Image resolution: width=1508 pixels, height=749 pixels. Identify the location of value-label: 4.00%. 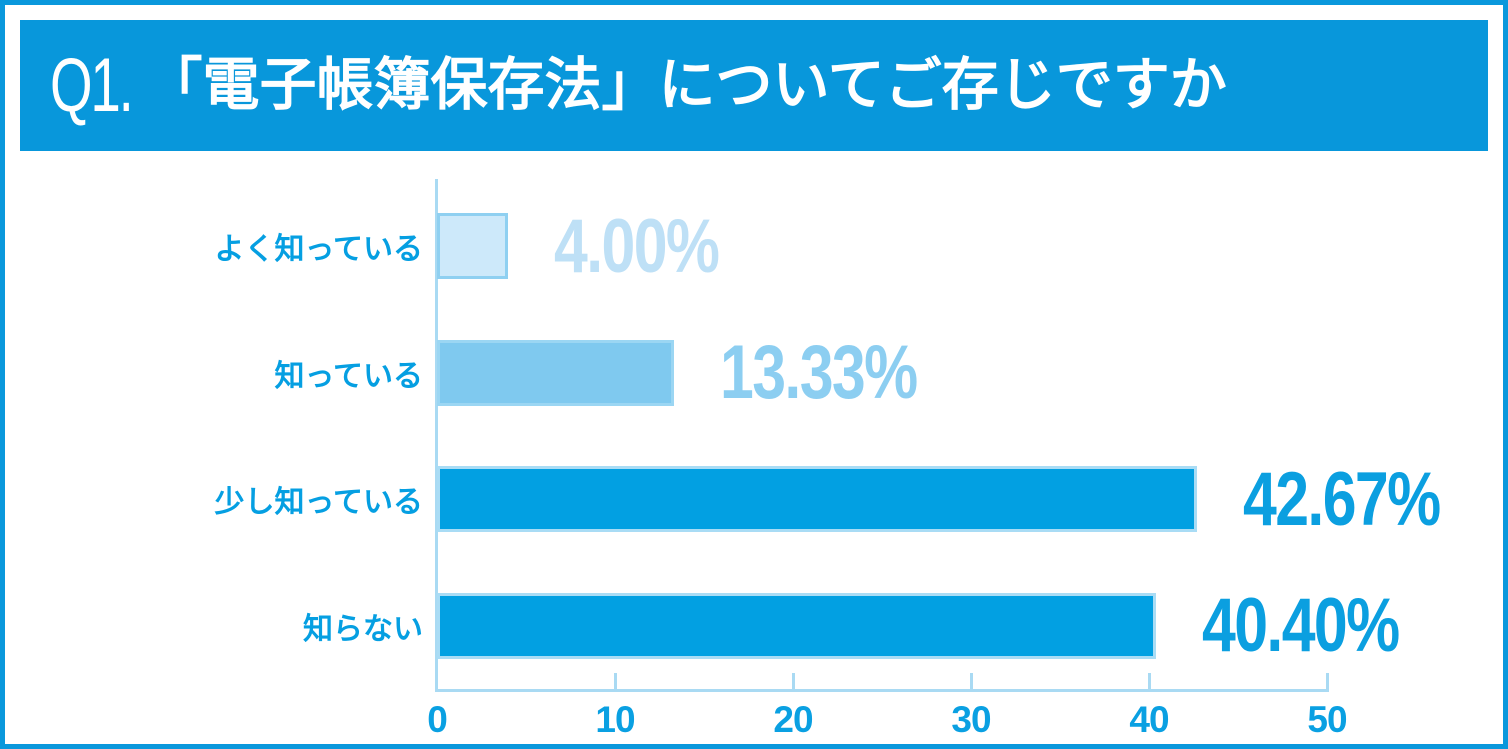
(637, 246).